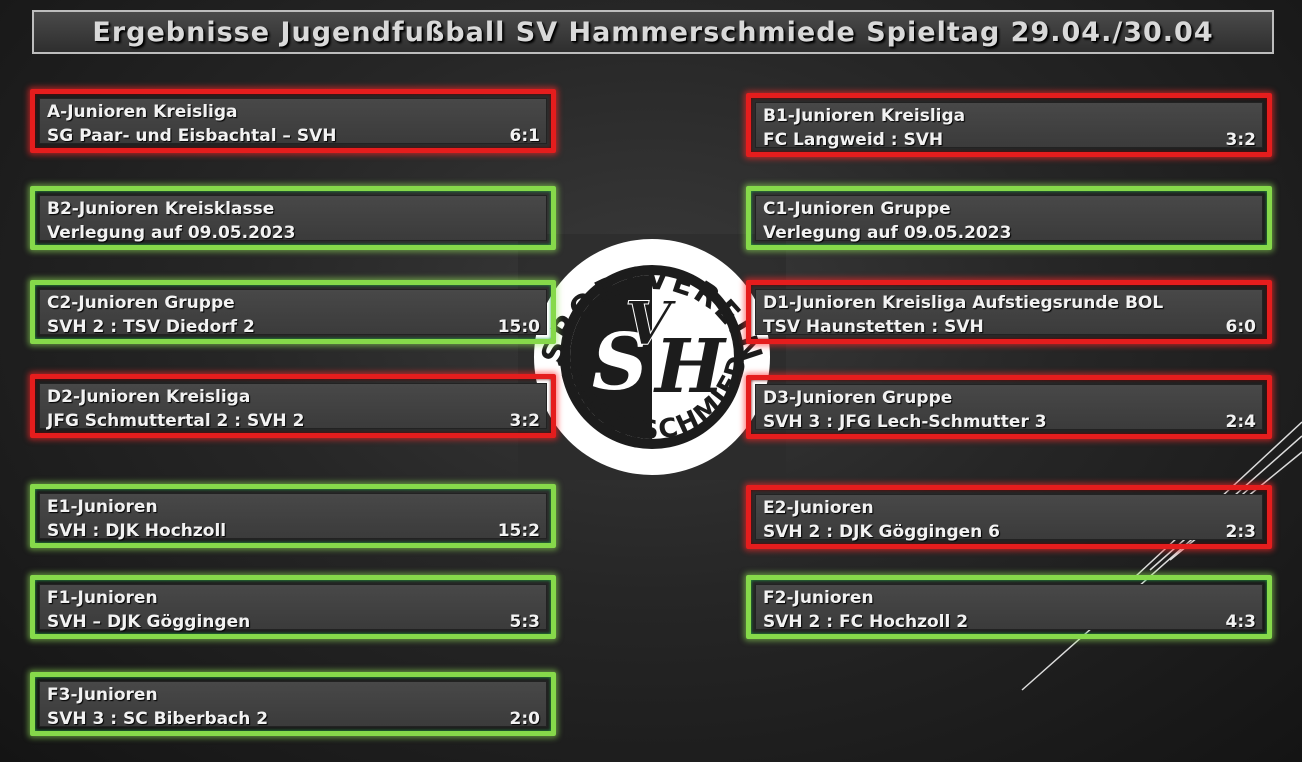 The image size is (1302, 762). Describe the element at coordinates (151, 327) in the screenshot. I see `match-label: SVH 2 : TSV Diedorf 2` at that location.